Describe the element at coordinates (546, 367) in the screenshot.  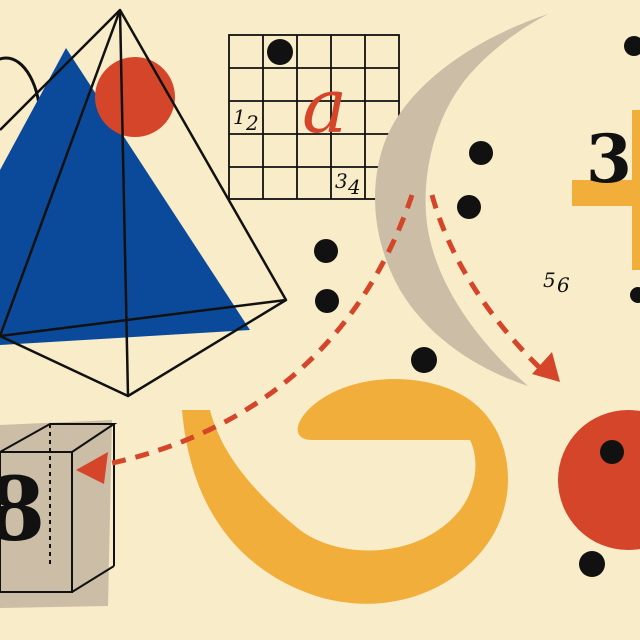
I see `arrowhead-right` at that location.